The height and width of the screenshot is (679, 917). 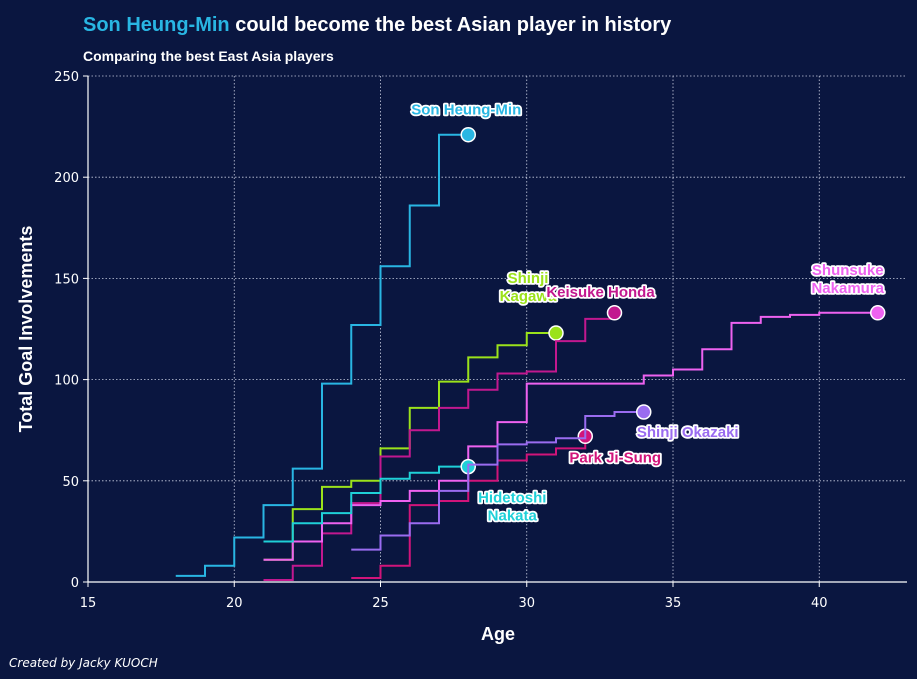 What do you see at coordinates (528, 296) in the screenshot?
I see `series-label-line: Kagawa` at bounding box center [528, 296].